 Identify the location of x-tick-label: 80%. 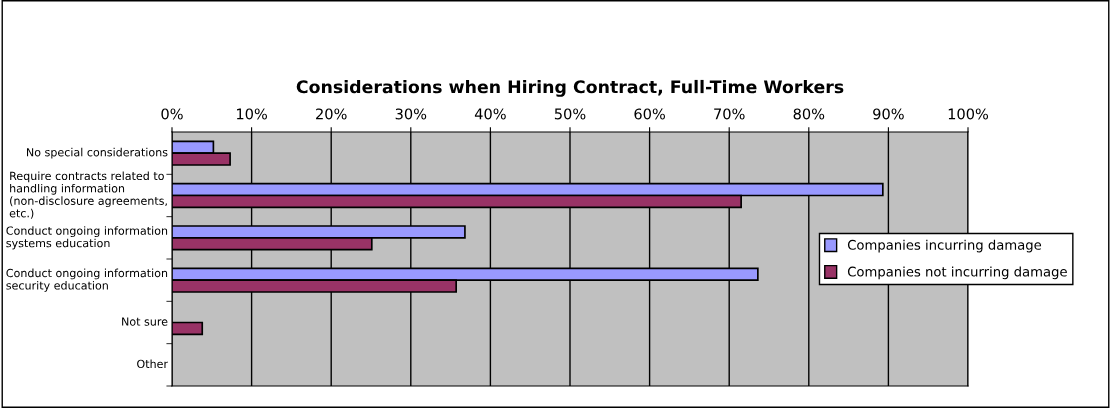
(809, 114).